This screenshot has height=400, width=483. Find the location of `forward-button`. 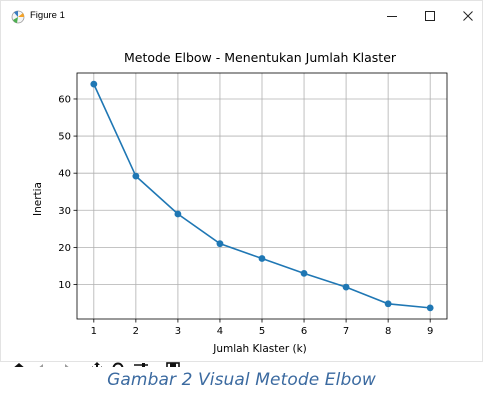

forward-button is located at coordinates (65, 363).